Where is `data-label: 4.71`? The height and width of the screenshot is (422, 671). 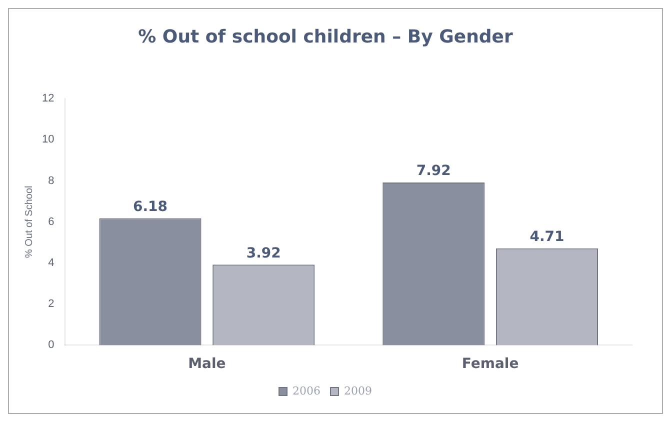 data-label: 4.71 is located at coordinates (547, 237).